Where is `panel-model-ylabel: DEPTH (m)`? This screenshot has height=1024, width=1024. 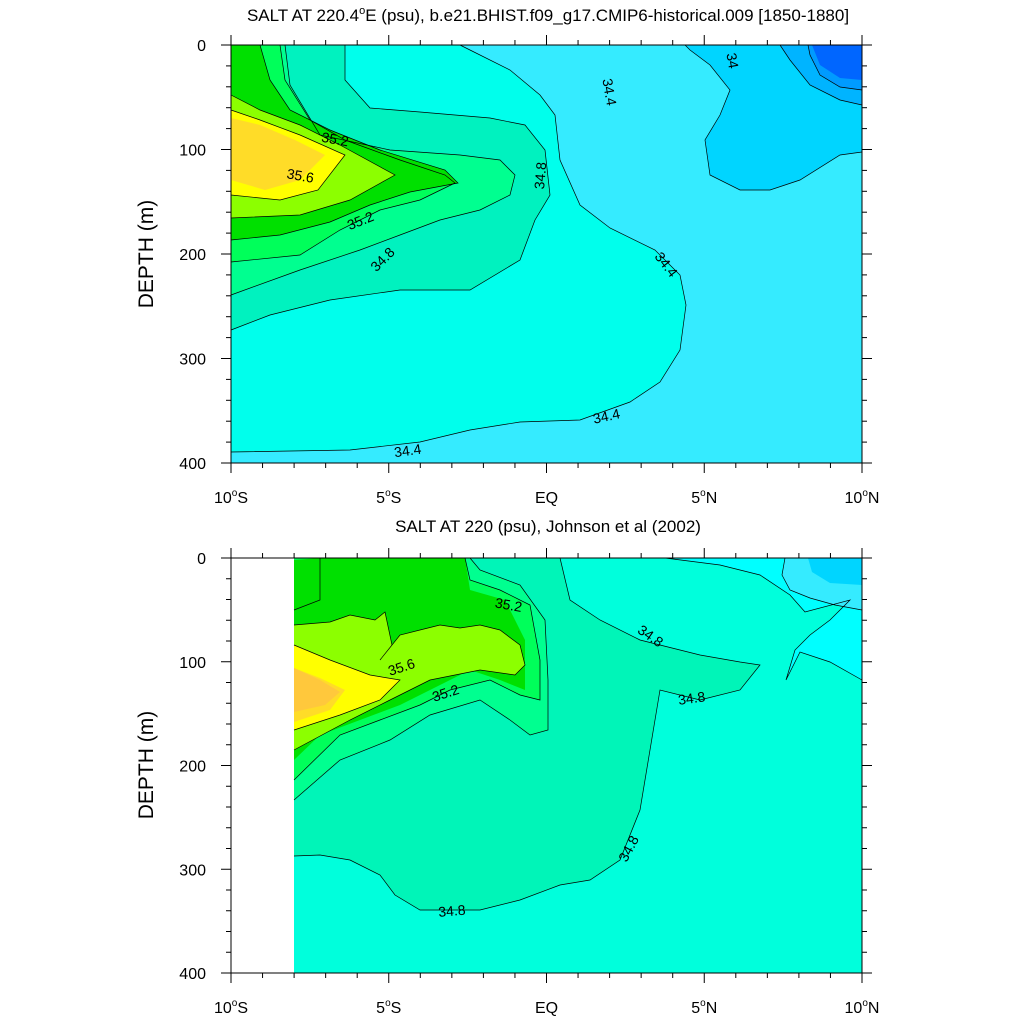
panel-model-ylabel: DEPTH (m) is located at coordinates (146, 254).